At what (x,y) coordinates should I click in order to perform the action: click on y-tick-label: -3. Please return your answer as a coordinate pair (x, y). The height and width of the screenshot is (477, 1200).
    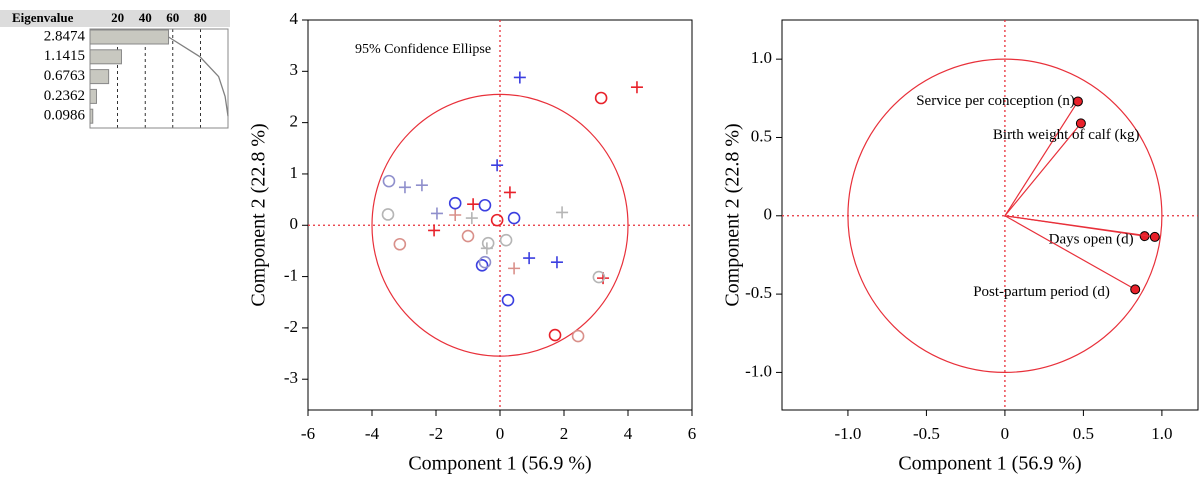
    Looking at the image, I should click on (291, 377).